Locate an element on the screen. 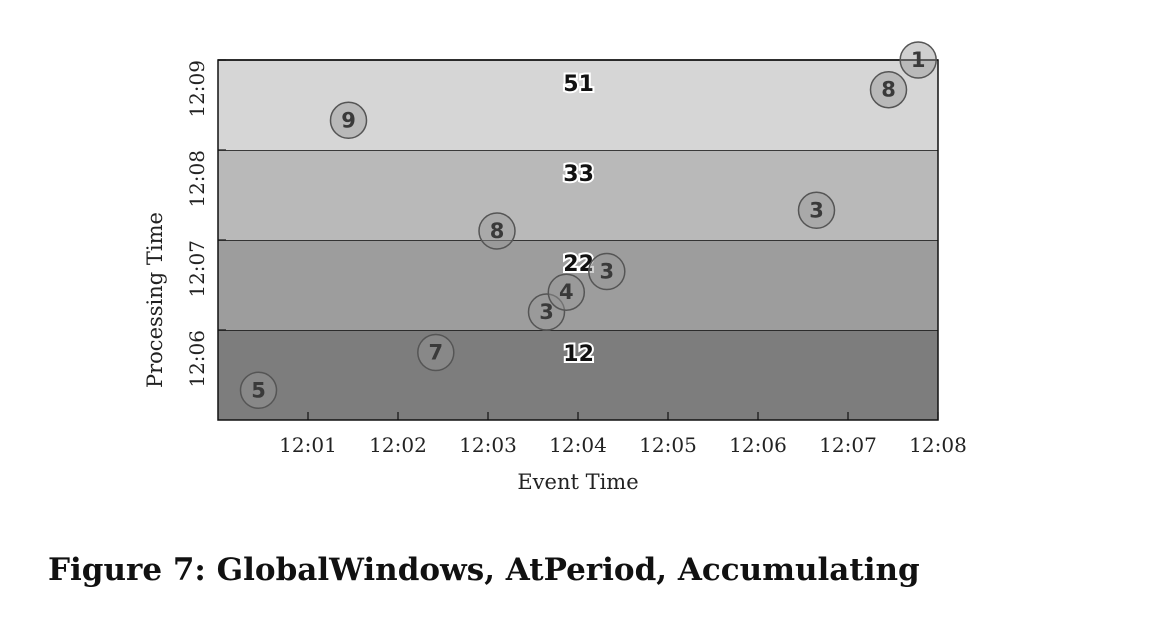 The image size is (1155, 623). y-axis-title: Processing Time is located at coordinates (155, 300).